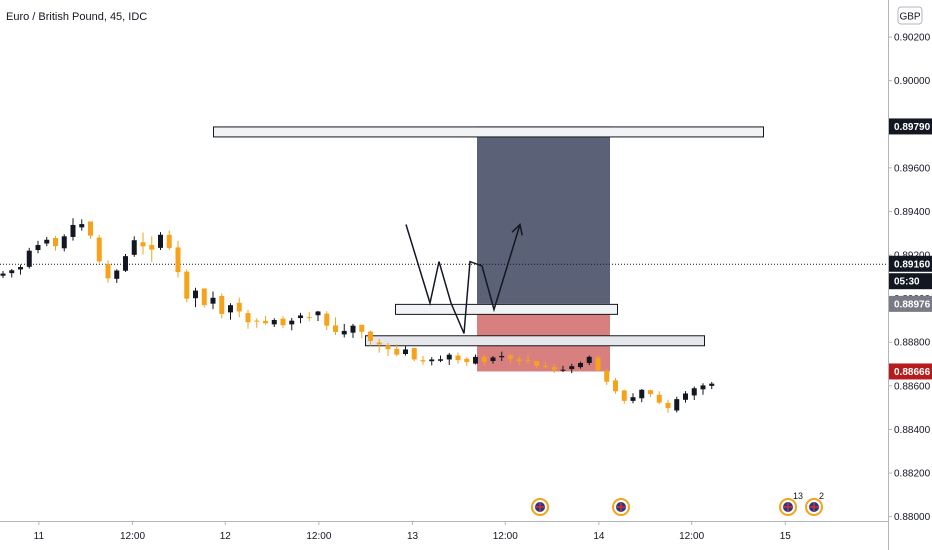  I want to click on price-tick-label: 0.88000, so click(912, 517).